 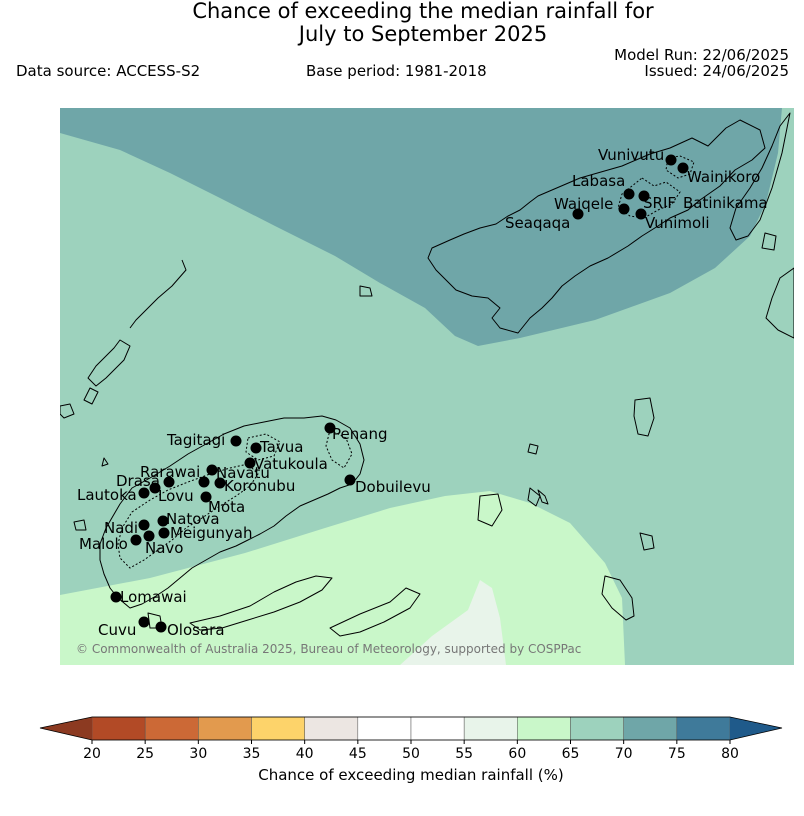 I want to click on station-label-drasa: Drasa, so click(x=138, y=481).